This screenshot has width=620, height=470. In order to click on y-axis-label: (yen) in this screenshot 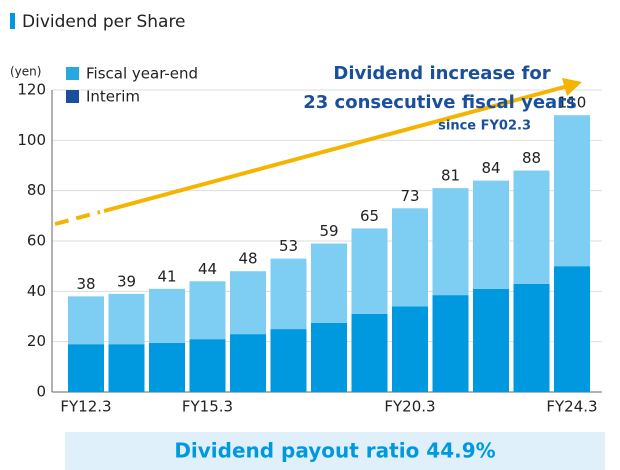, I will do `click(25, 72)`.